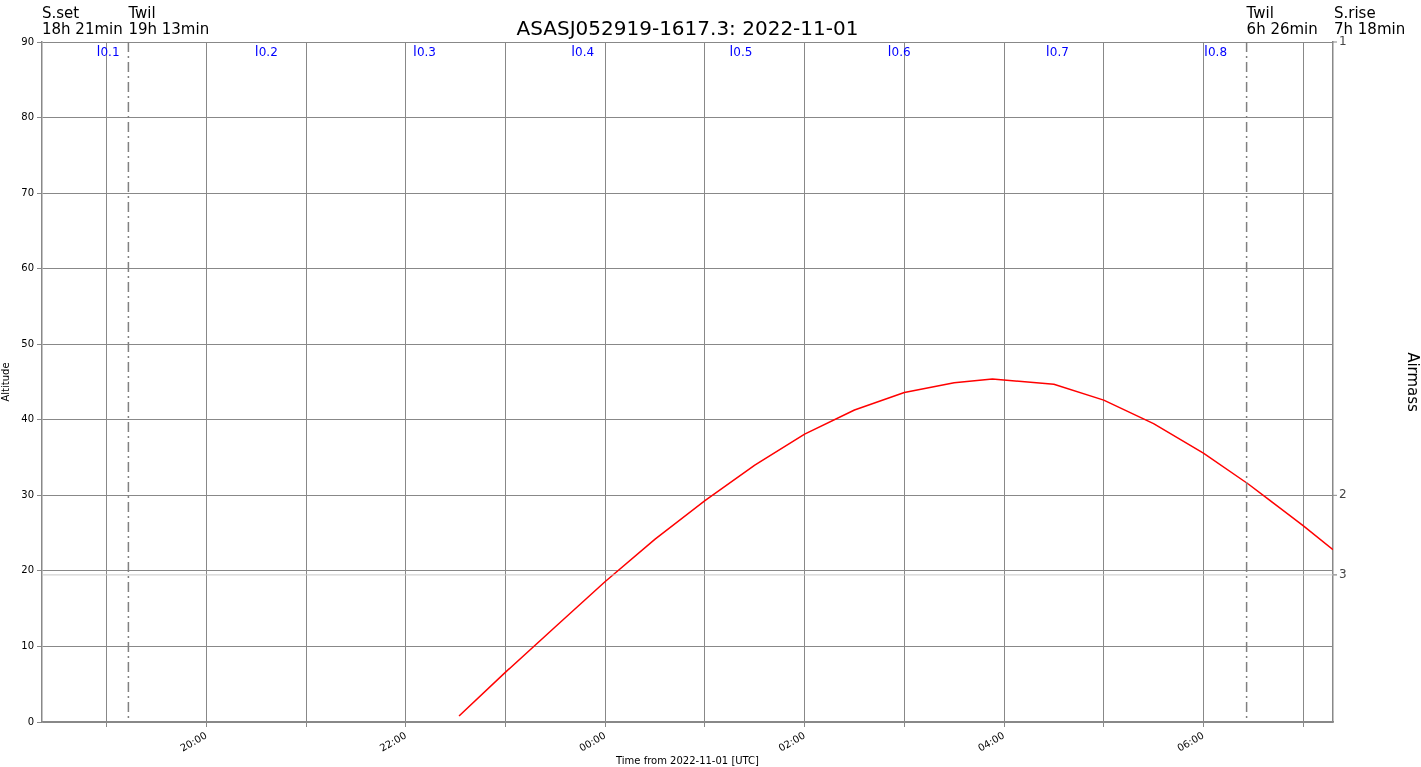  Describe the element at coordinates (426, 52) in the screenshot. I see `x2-tick-label: 0.3` at that location.